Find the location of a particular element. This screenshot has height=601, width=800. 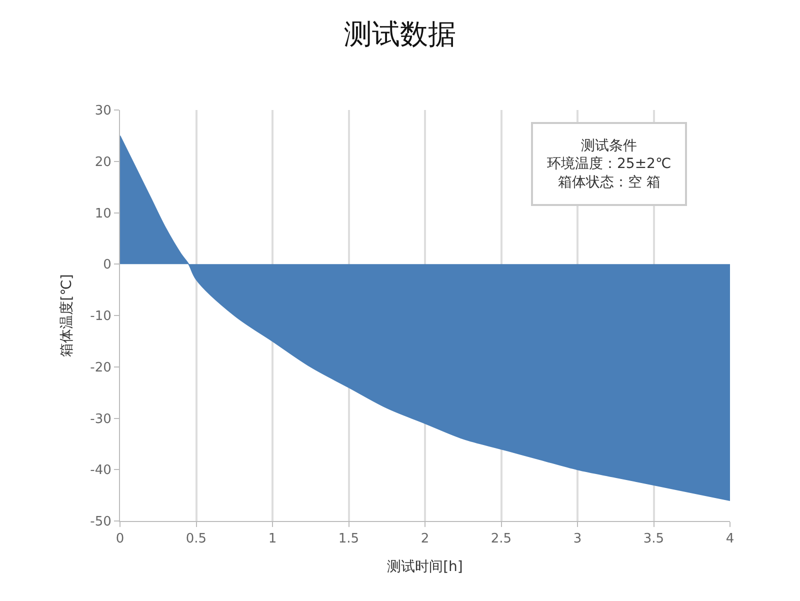

x-tick-label: 4 is located at coordinates (730, 539).